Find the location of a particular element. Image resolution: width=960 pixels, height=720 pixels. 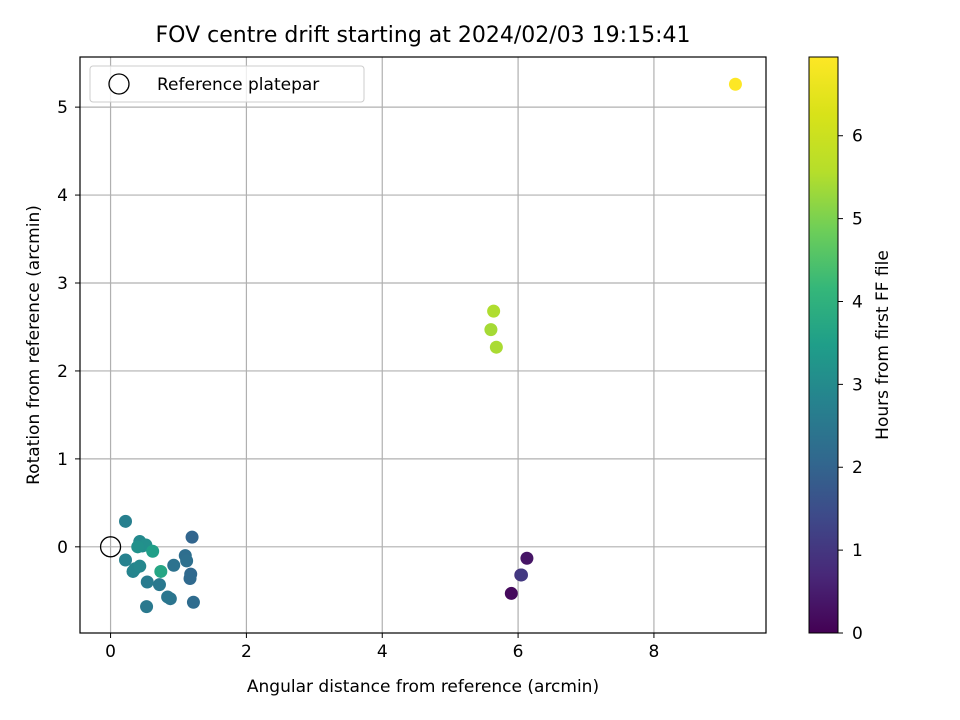

y-tick-label: 1 is located at coordinates (62, 460).